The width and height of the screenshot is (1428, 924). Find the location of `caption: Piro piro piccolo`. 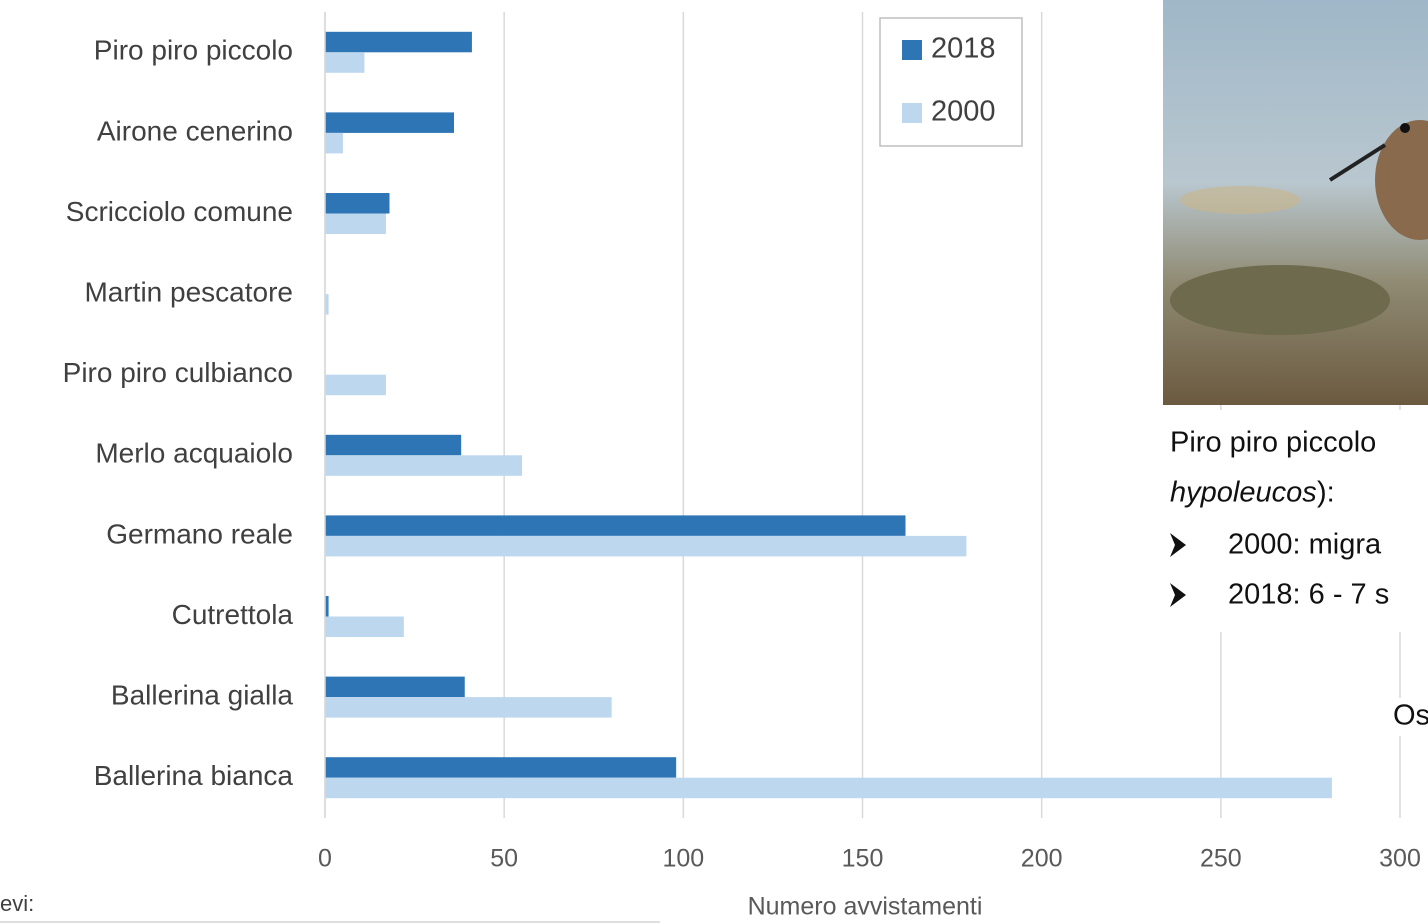

caption: Piro piro piccolo is located at coordinates (1273, 443).